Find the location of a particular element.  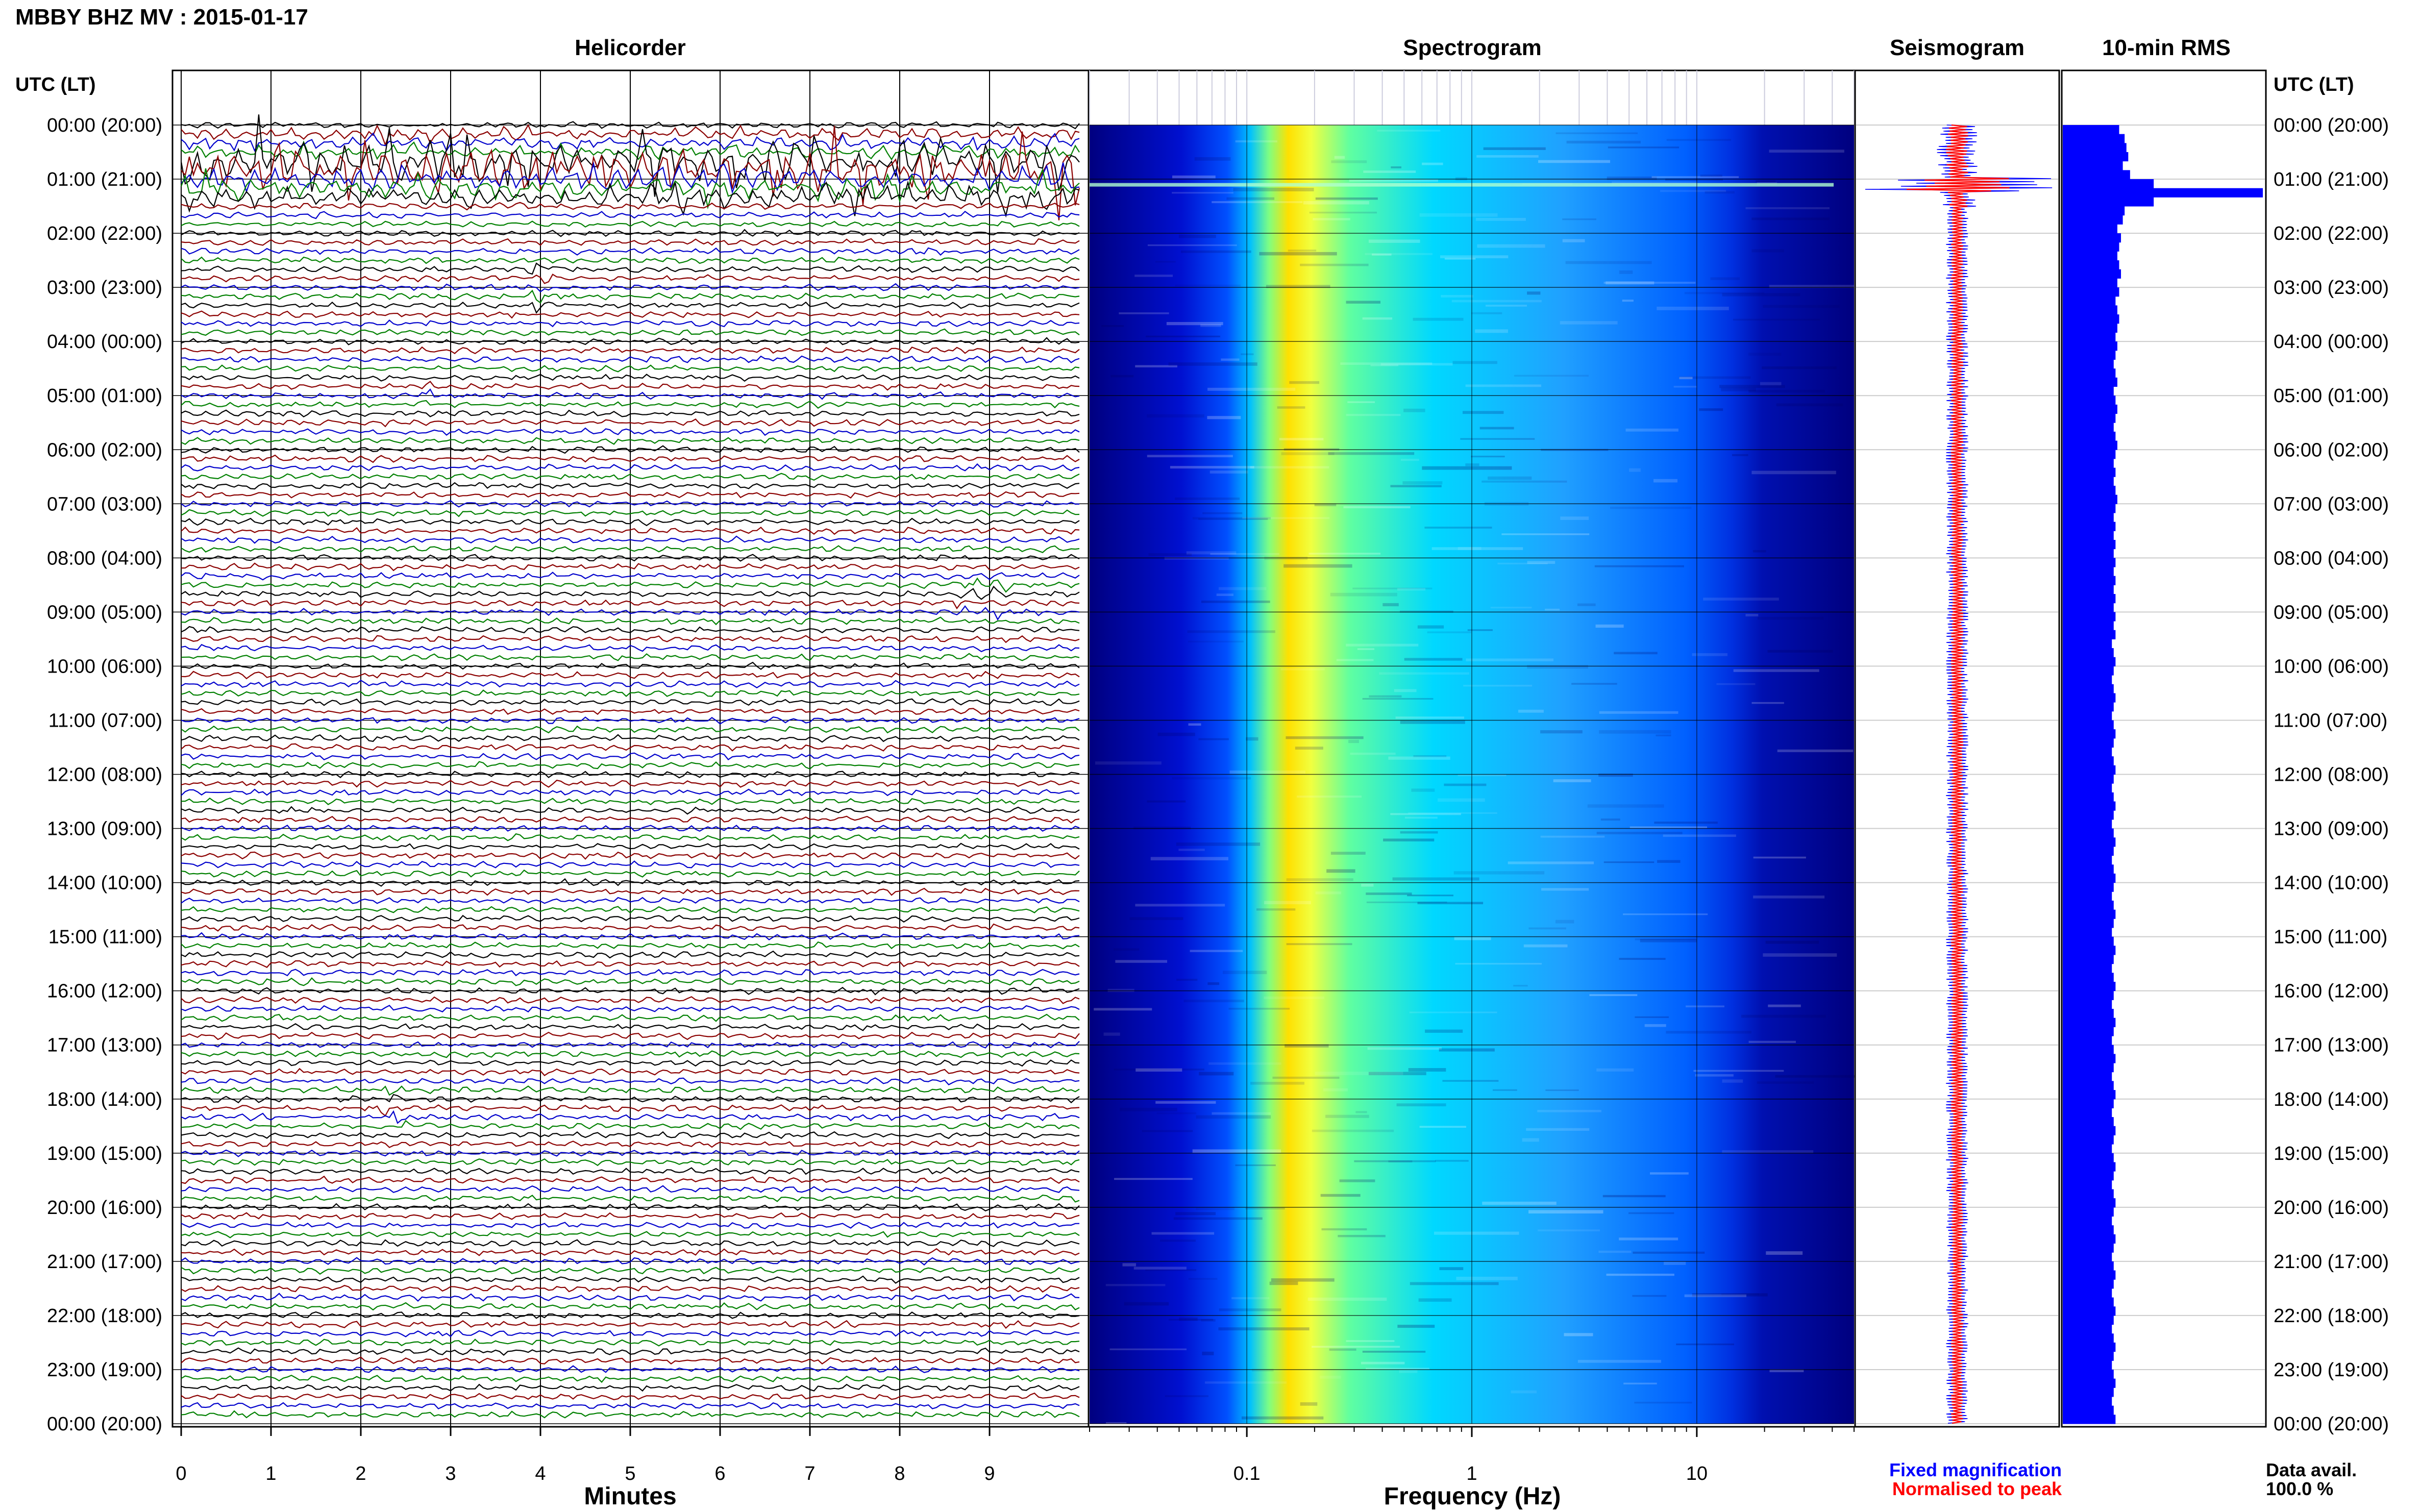

time-label-right: 18:00 (14:00) is located at coordinates (2331, 1099).